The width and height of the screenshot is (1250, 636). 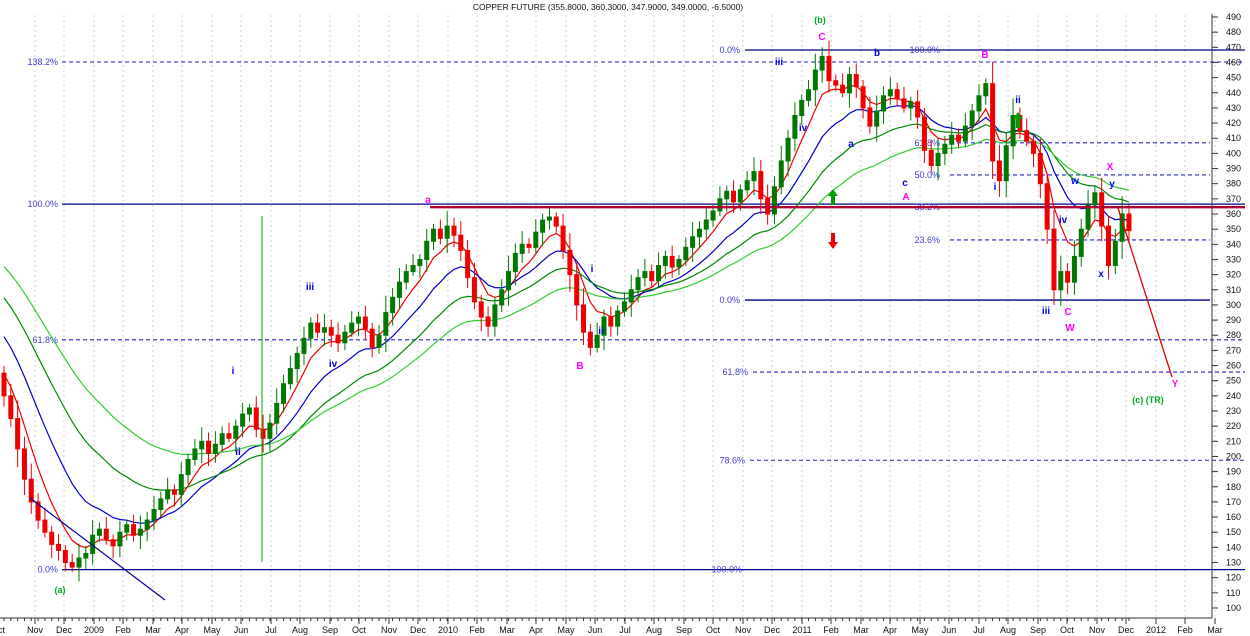 What do you see at coordinates (1233, 32) in the screenshot?
I see `price-label: 480` at bounding box center [1233, 32].